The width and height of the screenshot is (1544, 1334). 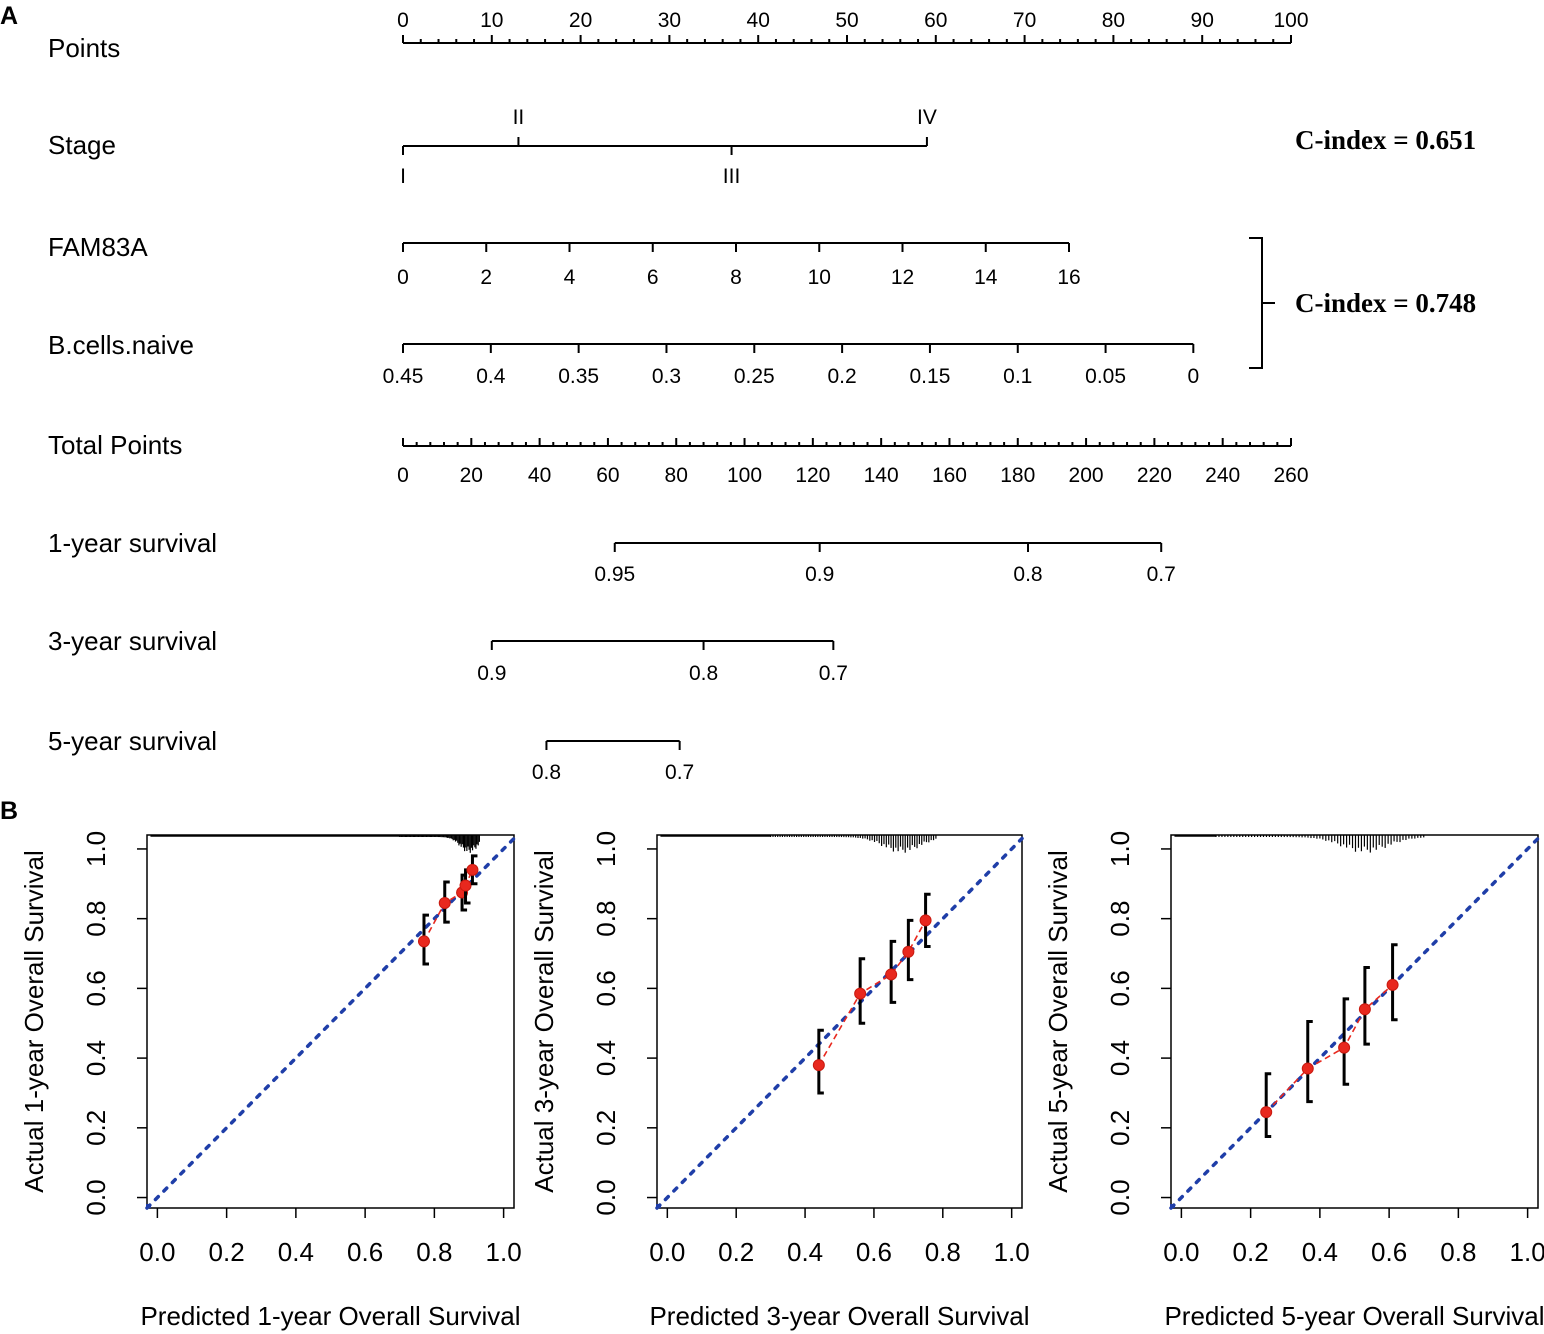 What do you see at coordinates (1086, 475) in the screenshot?
I see `tick-label-total: 200` at bounding box center [1086, 475].